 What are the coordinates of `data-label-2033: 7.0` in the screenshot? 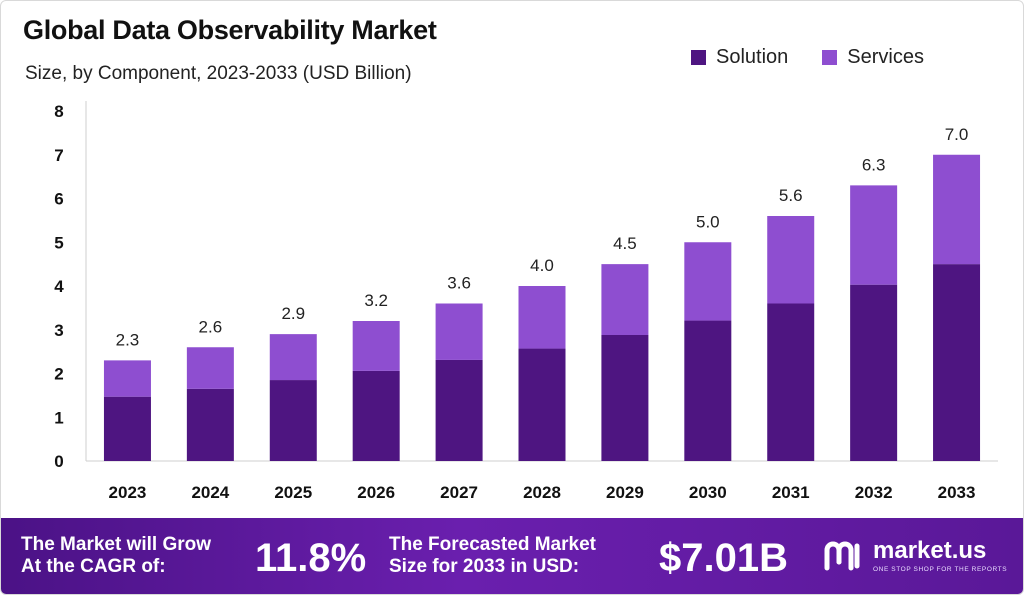 It's located at (957, 134).